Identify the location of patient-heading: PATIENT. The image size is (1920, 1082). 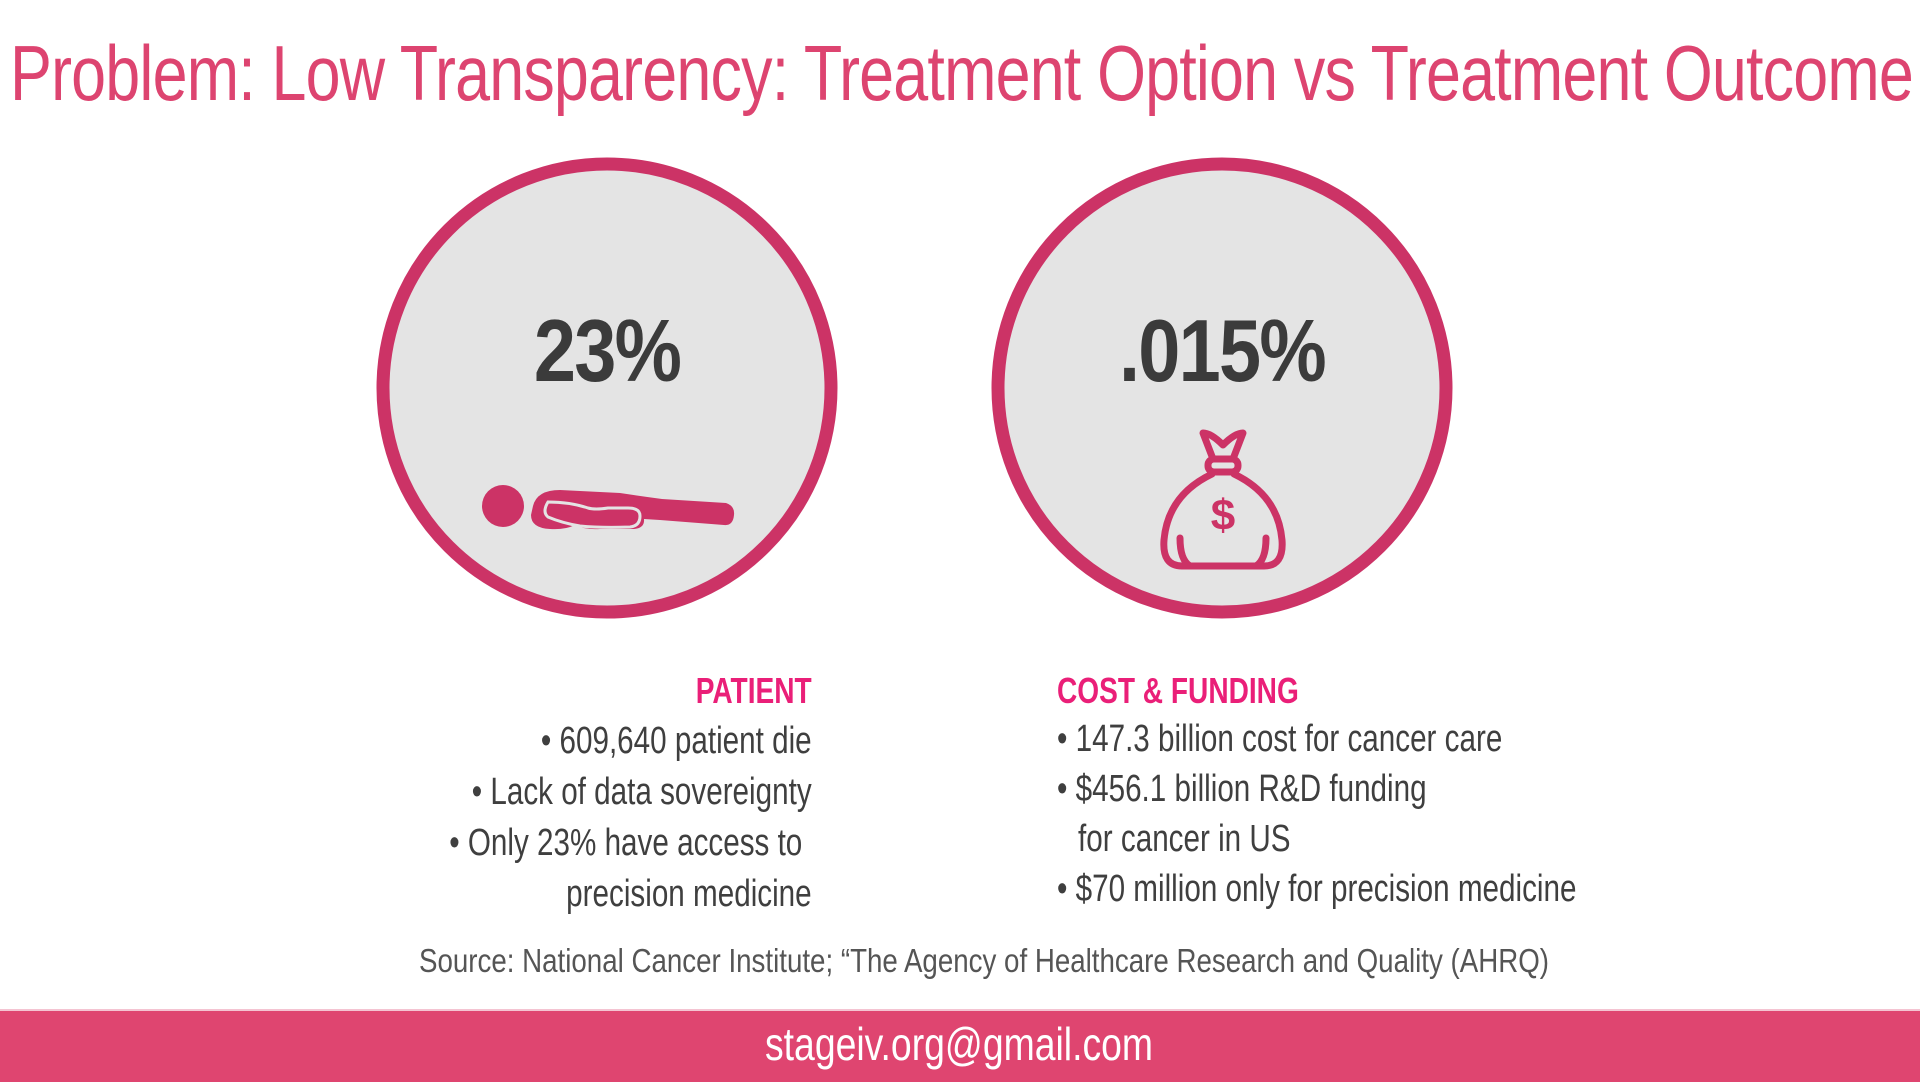
(754, 690).